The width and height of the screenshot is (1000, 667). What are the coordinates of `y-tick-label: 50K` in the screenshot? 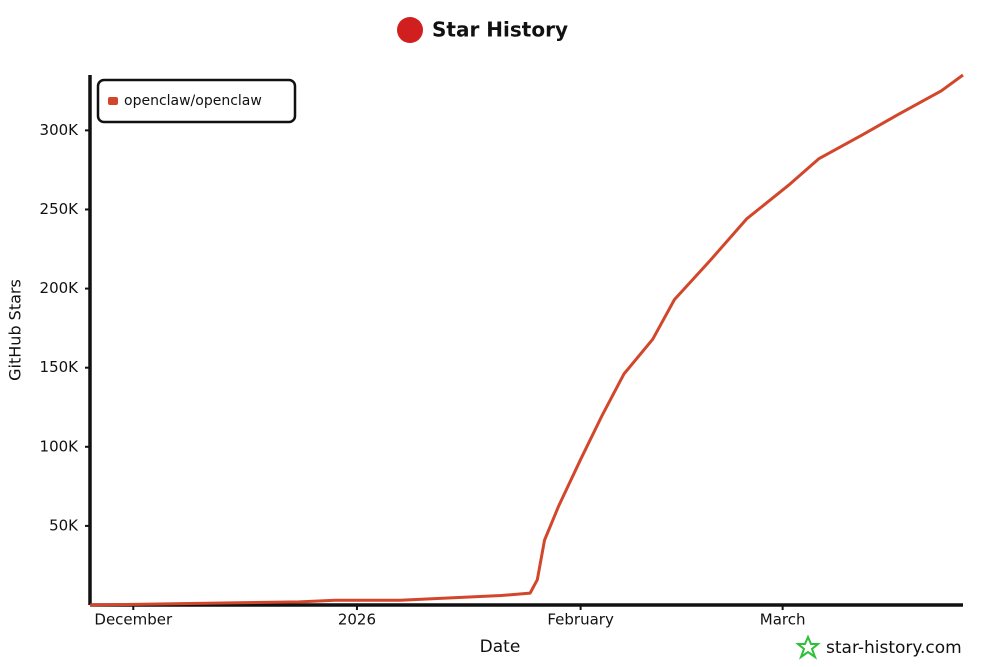 It's located at (64, 525).